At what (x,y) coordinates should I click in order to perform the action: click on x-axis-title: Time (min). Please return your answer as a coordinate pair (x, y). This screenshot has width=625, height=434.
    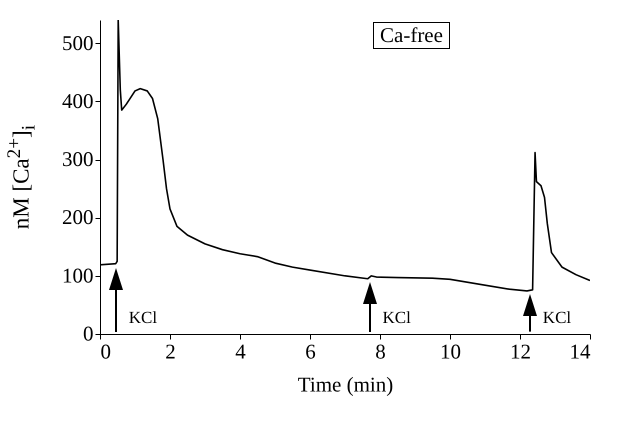
    Looking at the image, I should click on (346, 384).